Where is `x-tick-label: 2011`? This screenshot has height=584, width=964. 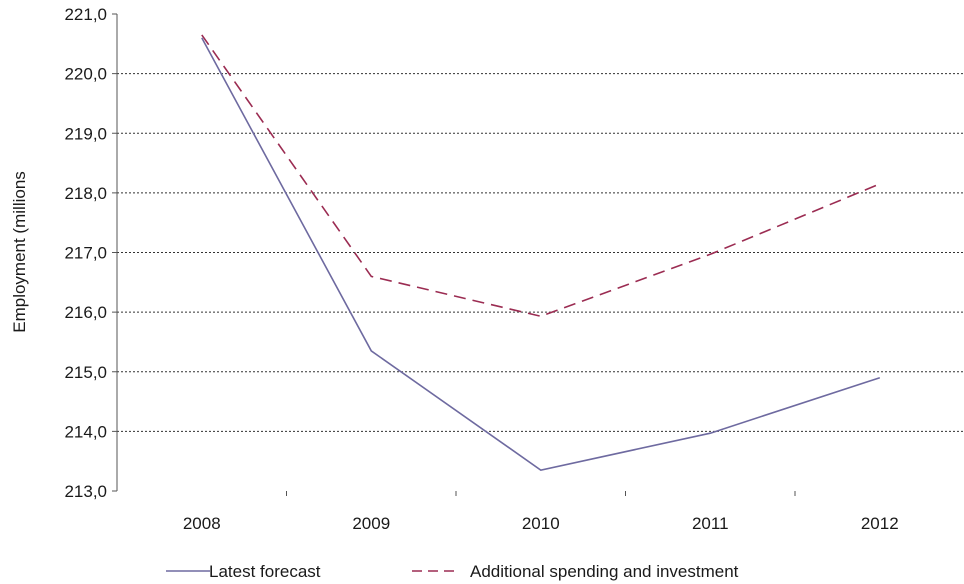 x-tick-label: 2011 is located at coordinates (710, 523).